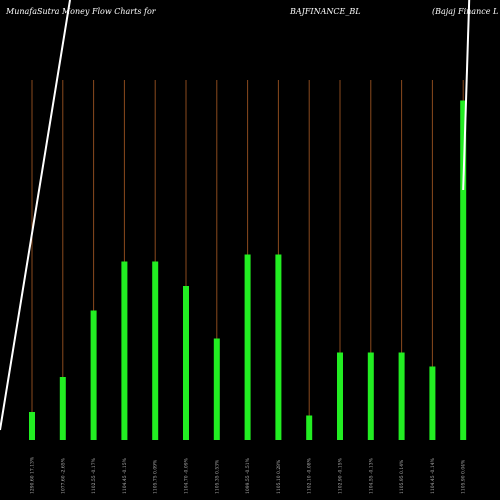 This screenshot has width=500, height=500. What do you see at coordinates (81, 11) in the screenshot?
I see `chart-title-brand: MunafaSutra Money Flow Charts for` at bounding box center [81, 11].